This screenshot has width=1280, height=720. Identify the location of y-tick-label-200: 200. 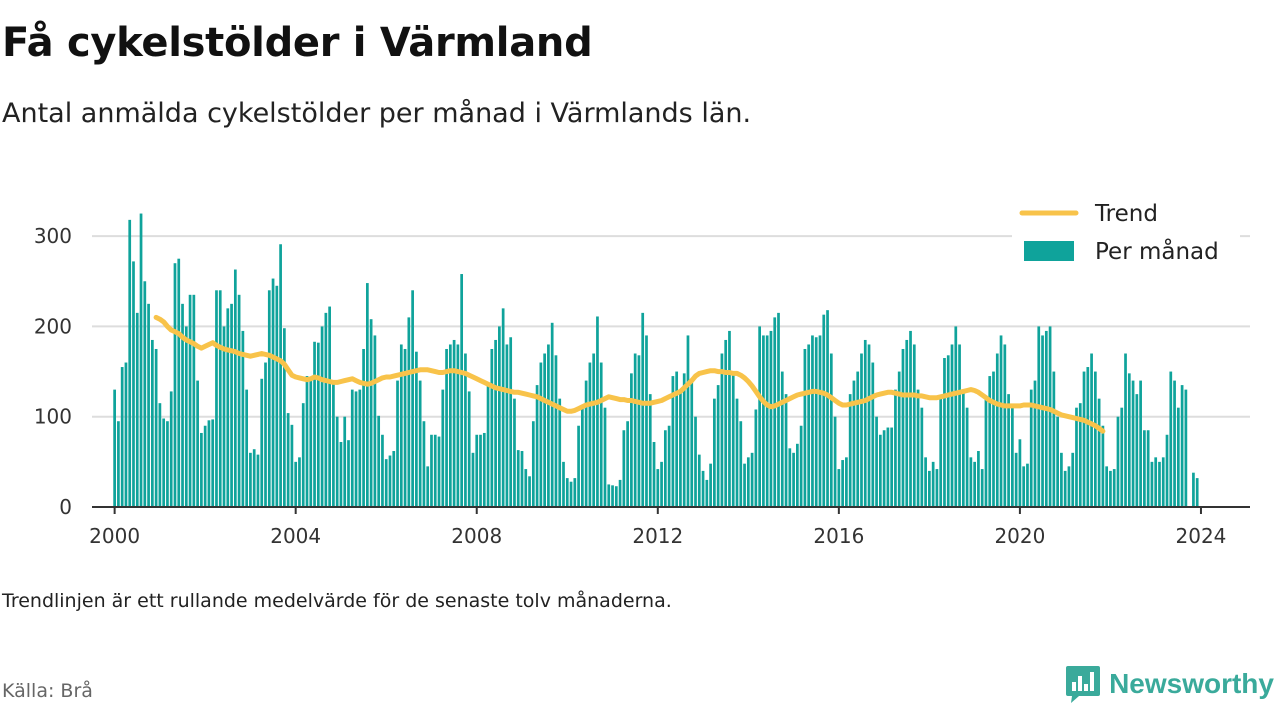
(53, 326).